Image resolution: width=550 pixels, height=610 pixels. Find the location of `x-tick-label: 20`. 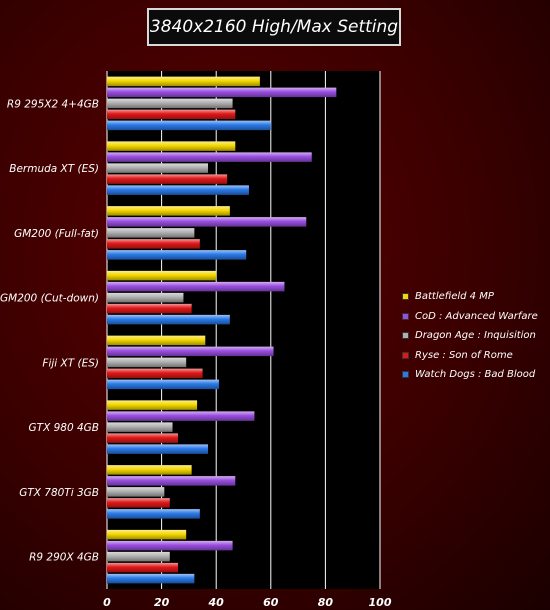

x-tick-label: 20 is located at coordinates (162, 602).